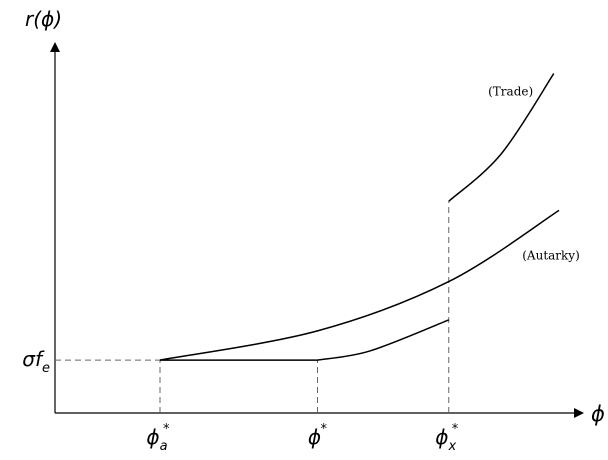 The image size is (608, 460). I want to click on x-tick-label-1: ϕa, so click(156, 439).